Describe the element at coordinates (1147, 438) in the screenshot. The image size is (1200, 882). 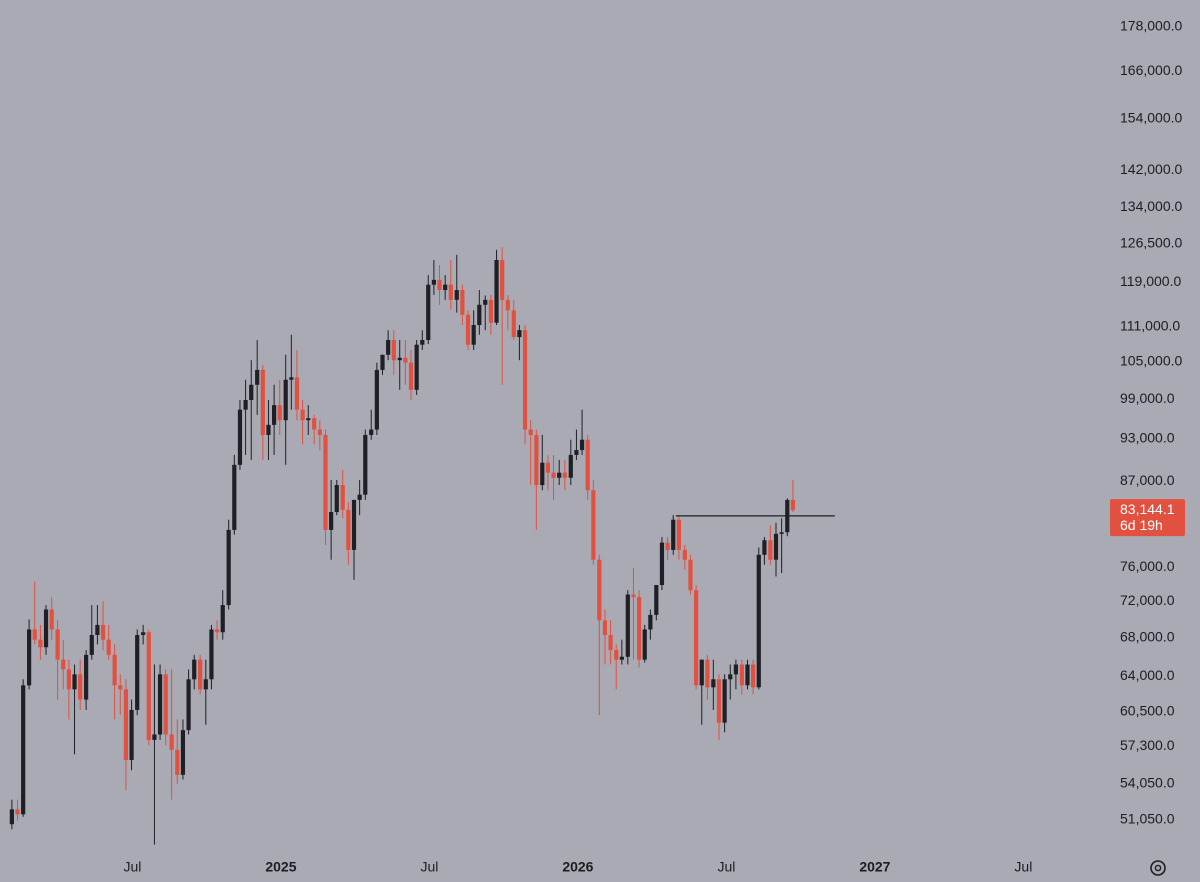
I see `y-tick-label: 93,000.0` at that location.